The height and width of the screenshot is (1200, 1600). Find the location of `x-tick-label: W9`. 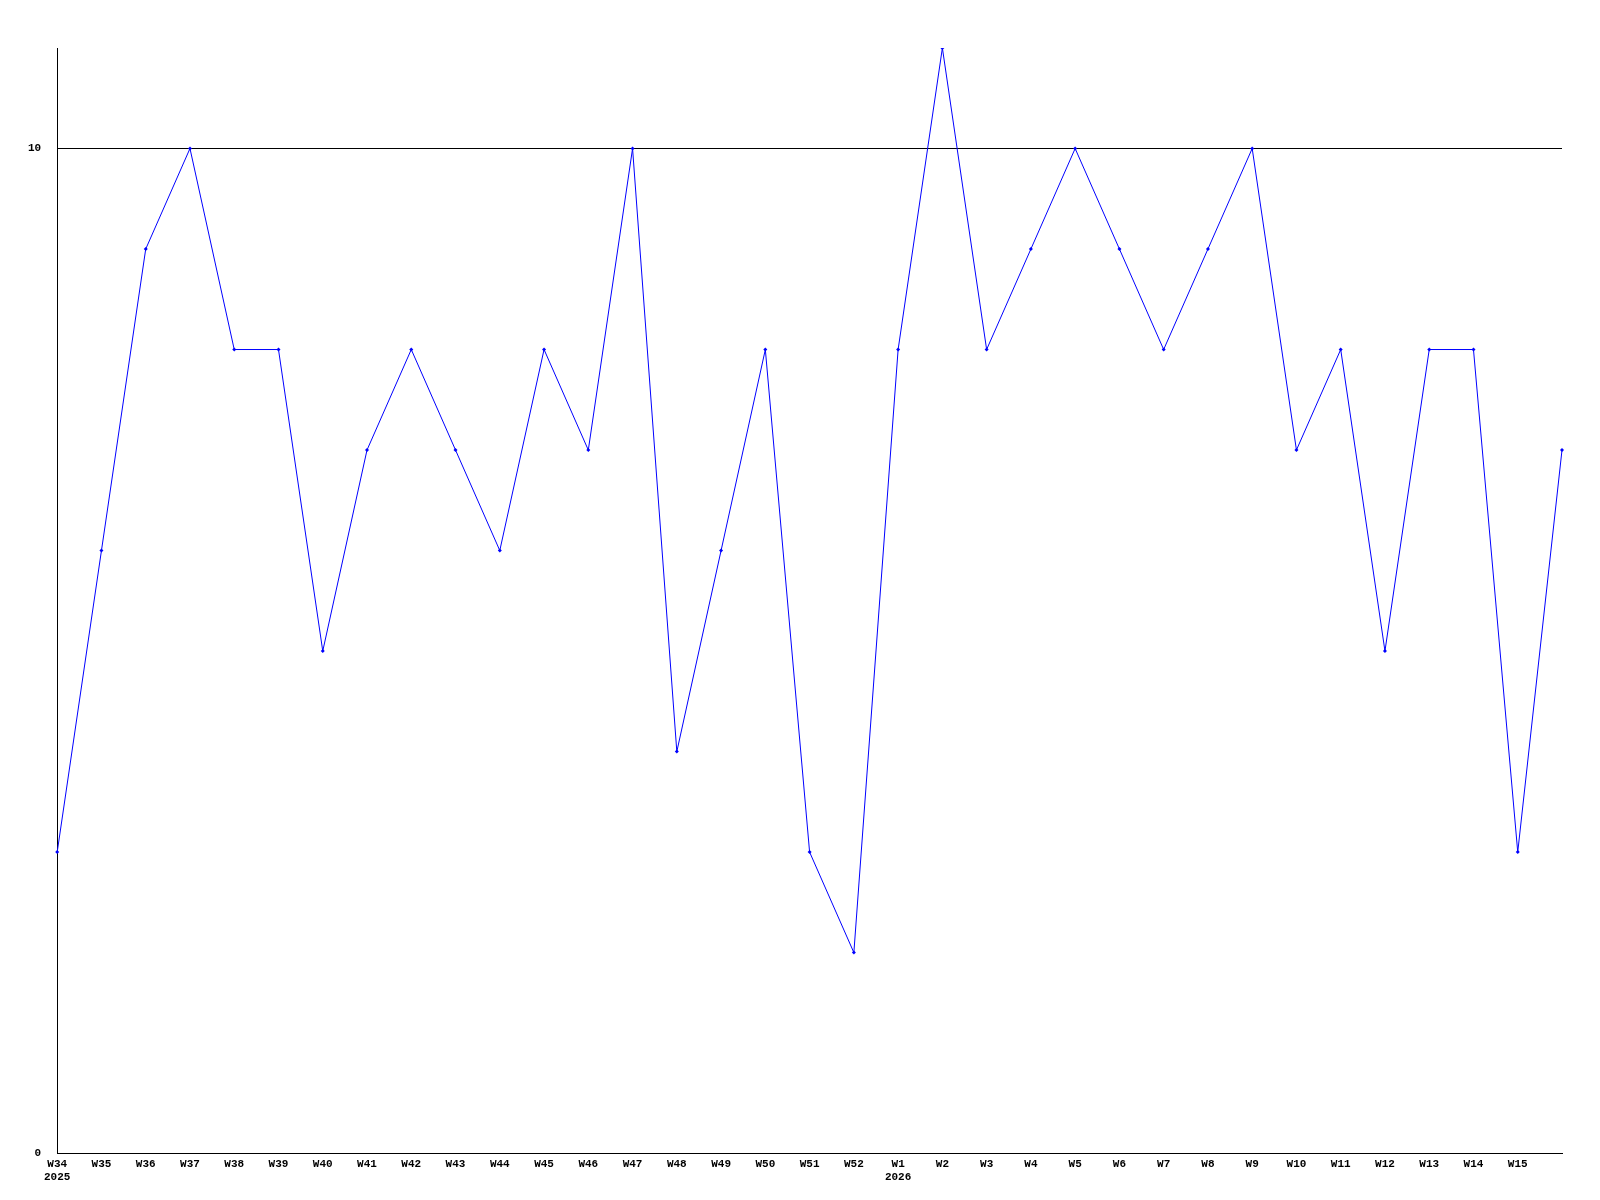

x-tick-label: W9 is located at coordinates (1252, 1163).